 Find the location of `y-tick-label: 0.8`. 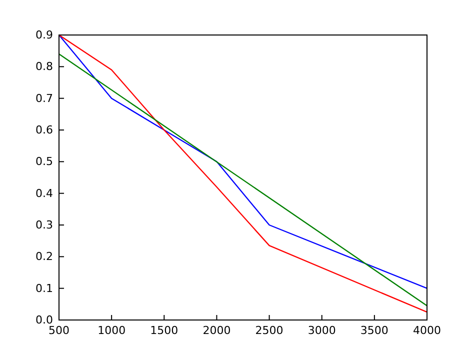

y-tick-label: 0.8 is located at coordinates (44, 67).